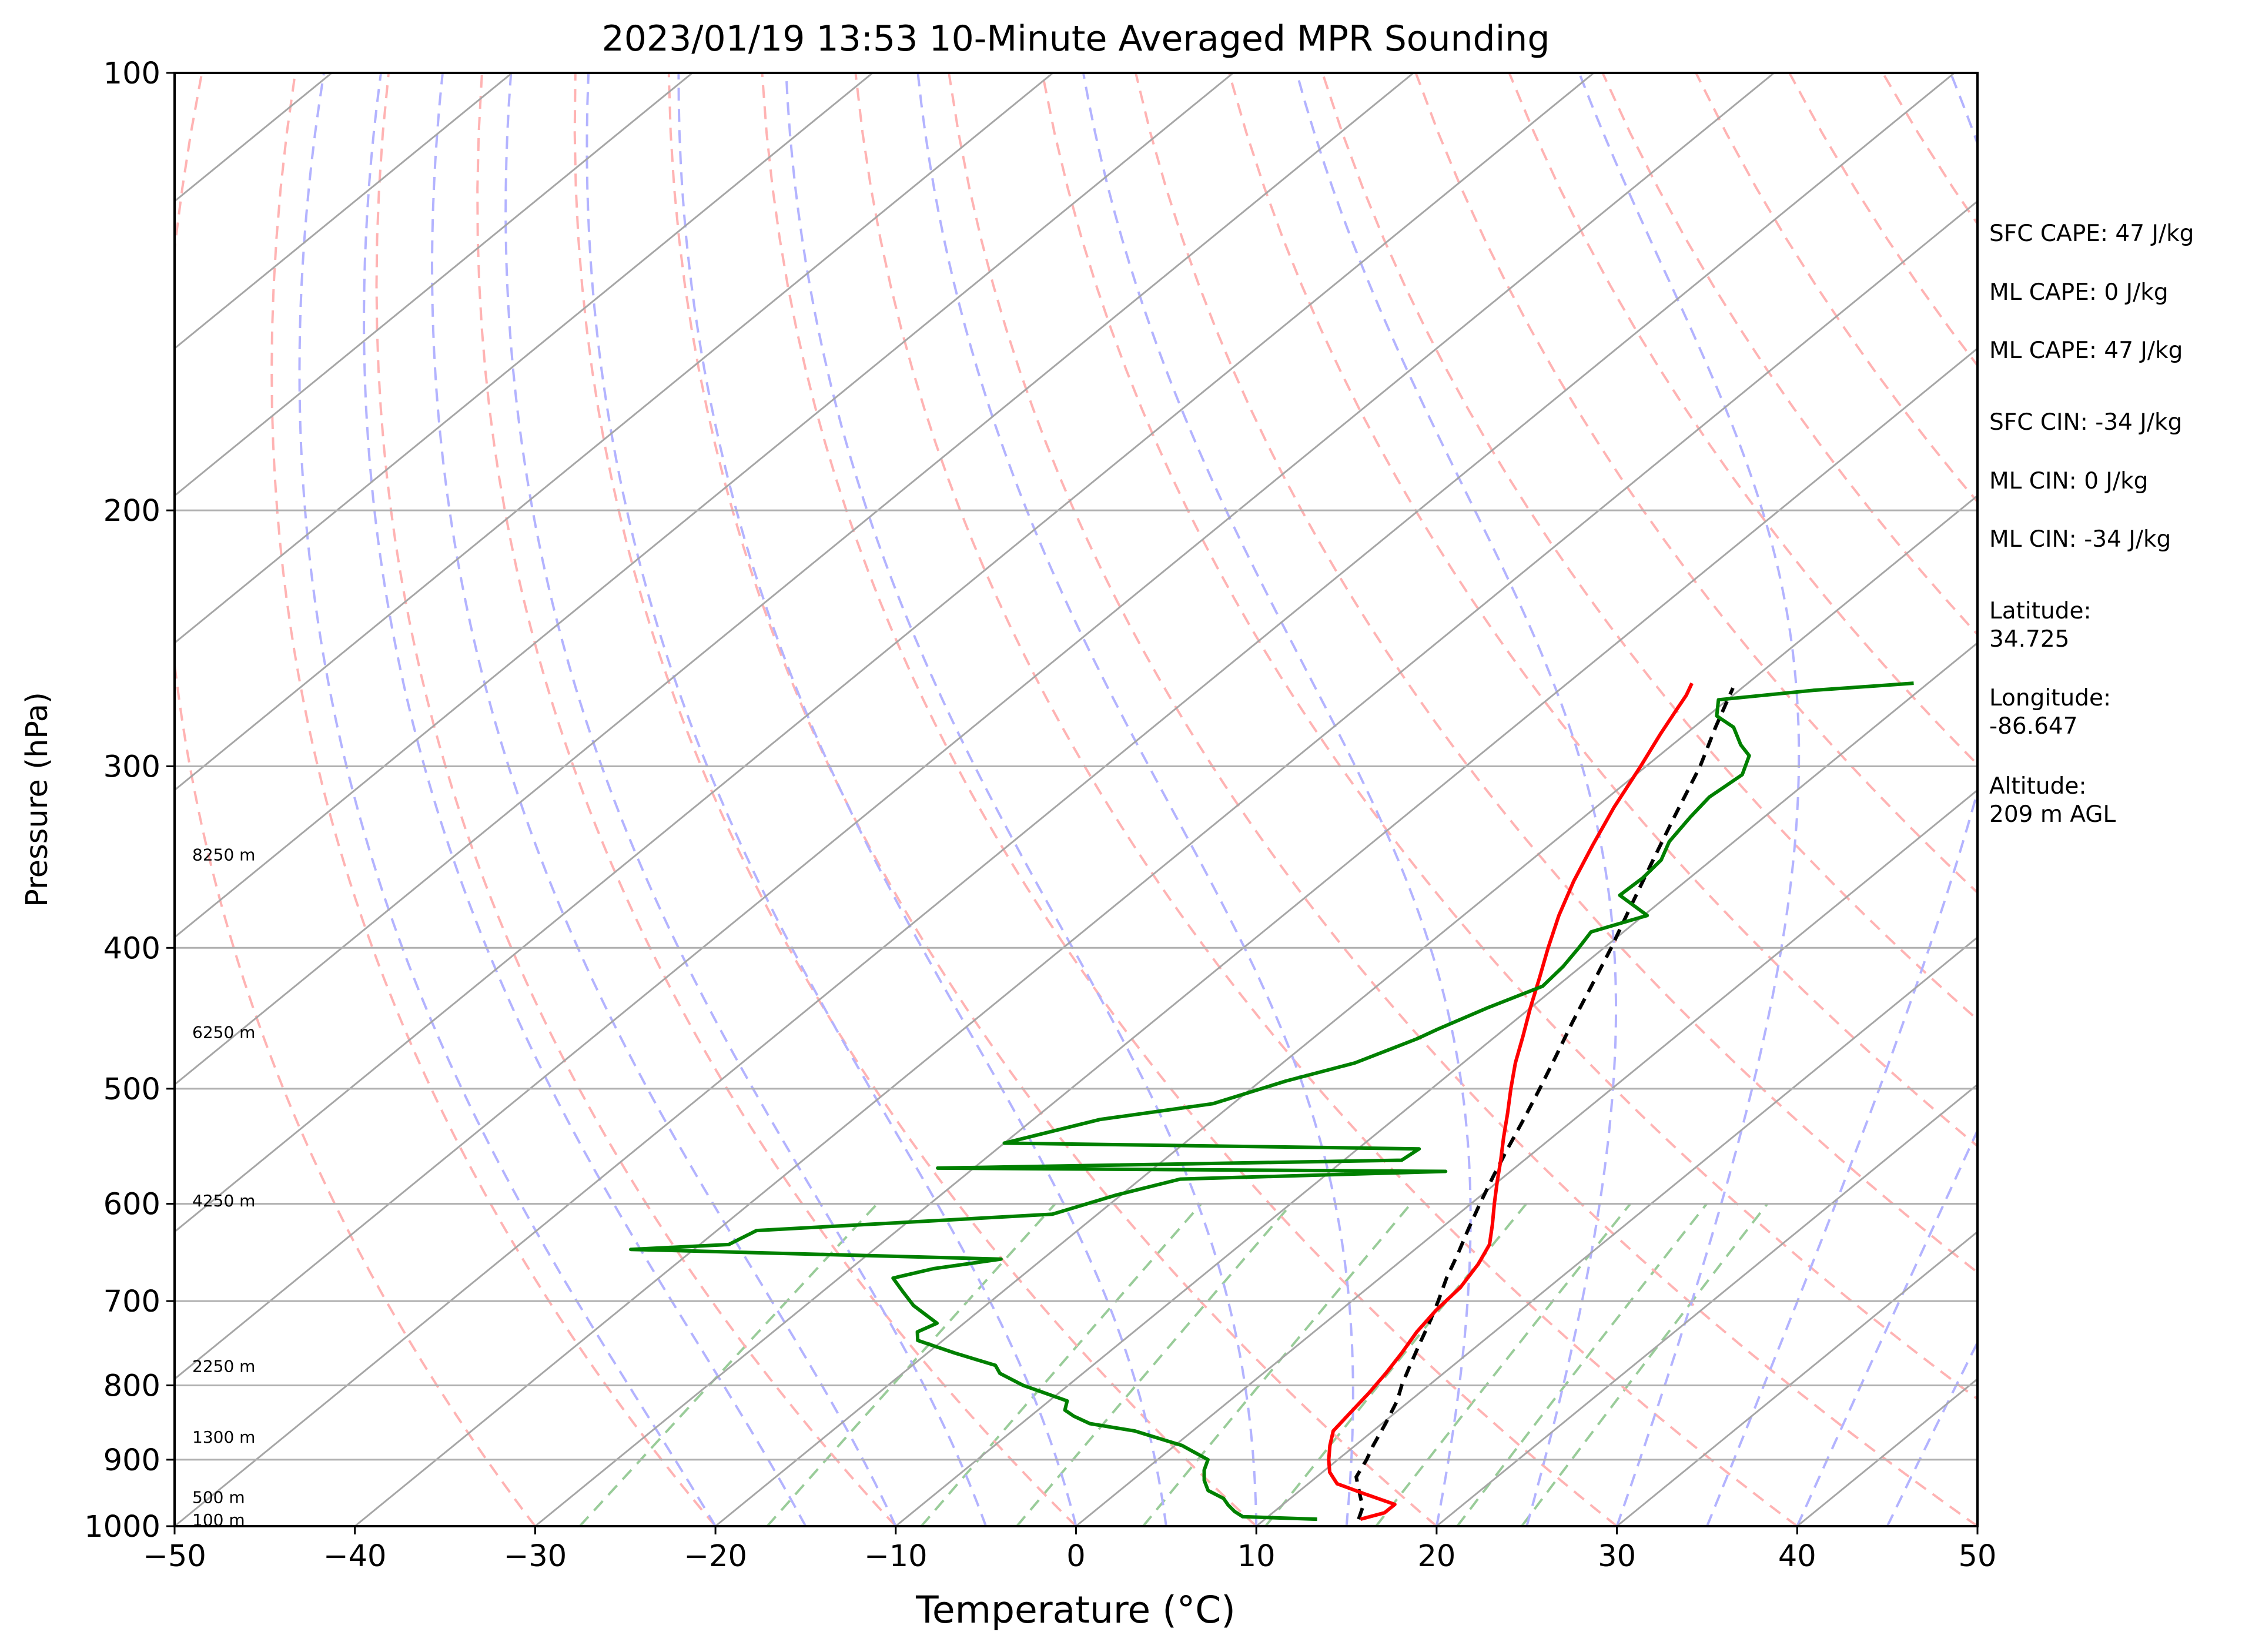 The height and width of the screenshot is (1652, 2242). Describe the element at coordinates (2091, 234) in the screenshot. I see `info-line: SFC CAPE: 47 J/kg` at that location.